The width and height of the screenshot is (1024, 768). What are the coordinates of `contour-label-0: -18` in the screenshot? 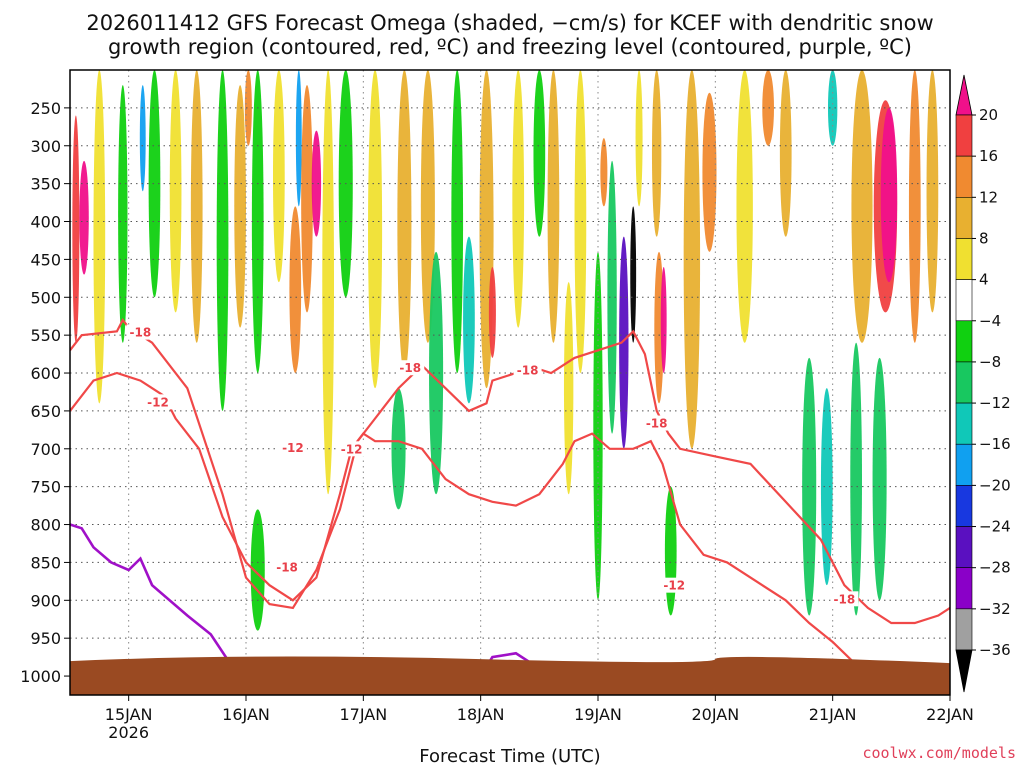 It's located at (141, 333).